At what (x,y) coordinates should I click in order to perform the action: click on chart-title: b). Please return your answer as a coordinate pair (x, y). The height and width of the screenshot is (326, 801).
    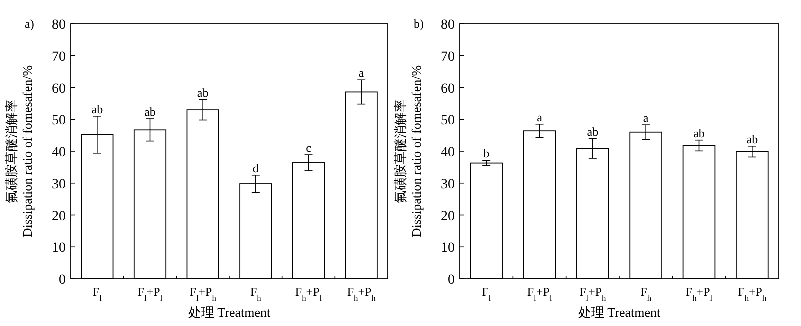
    Looking at the image, I should click on (419, 24).